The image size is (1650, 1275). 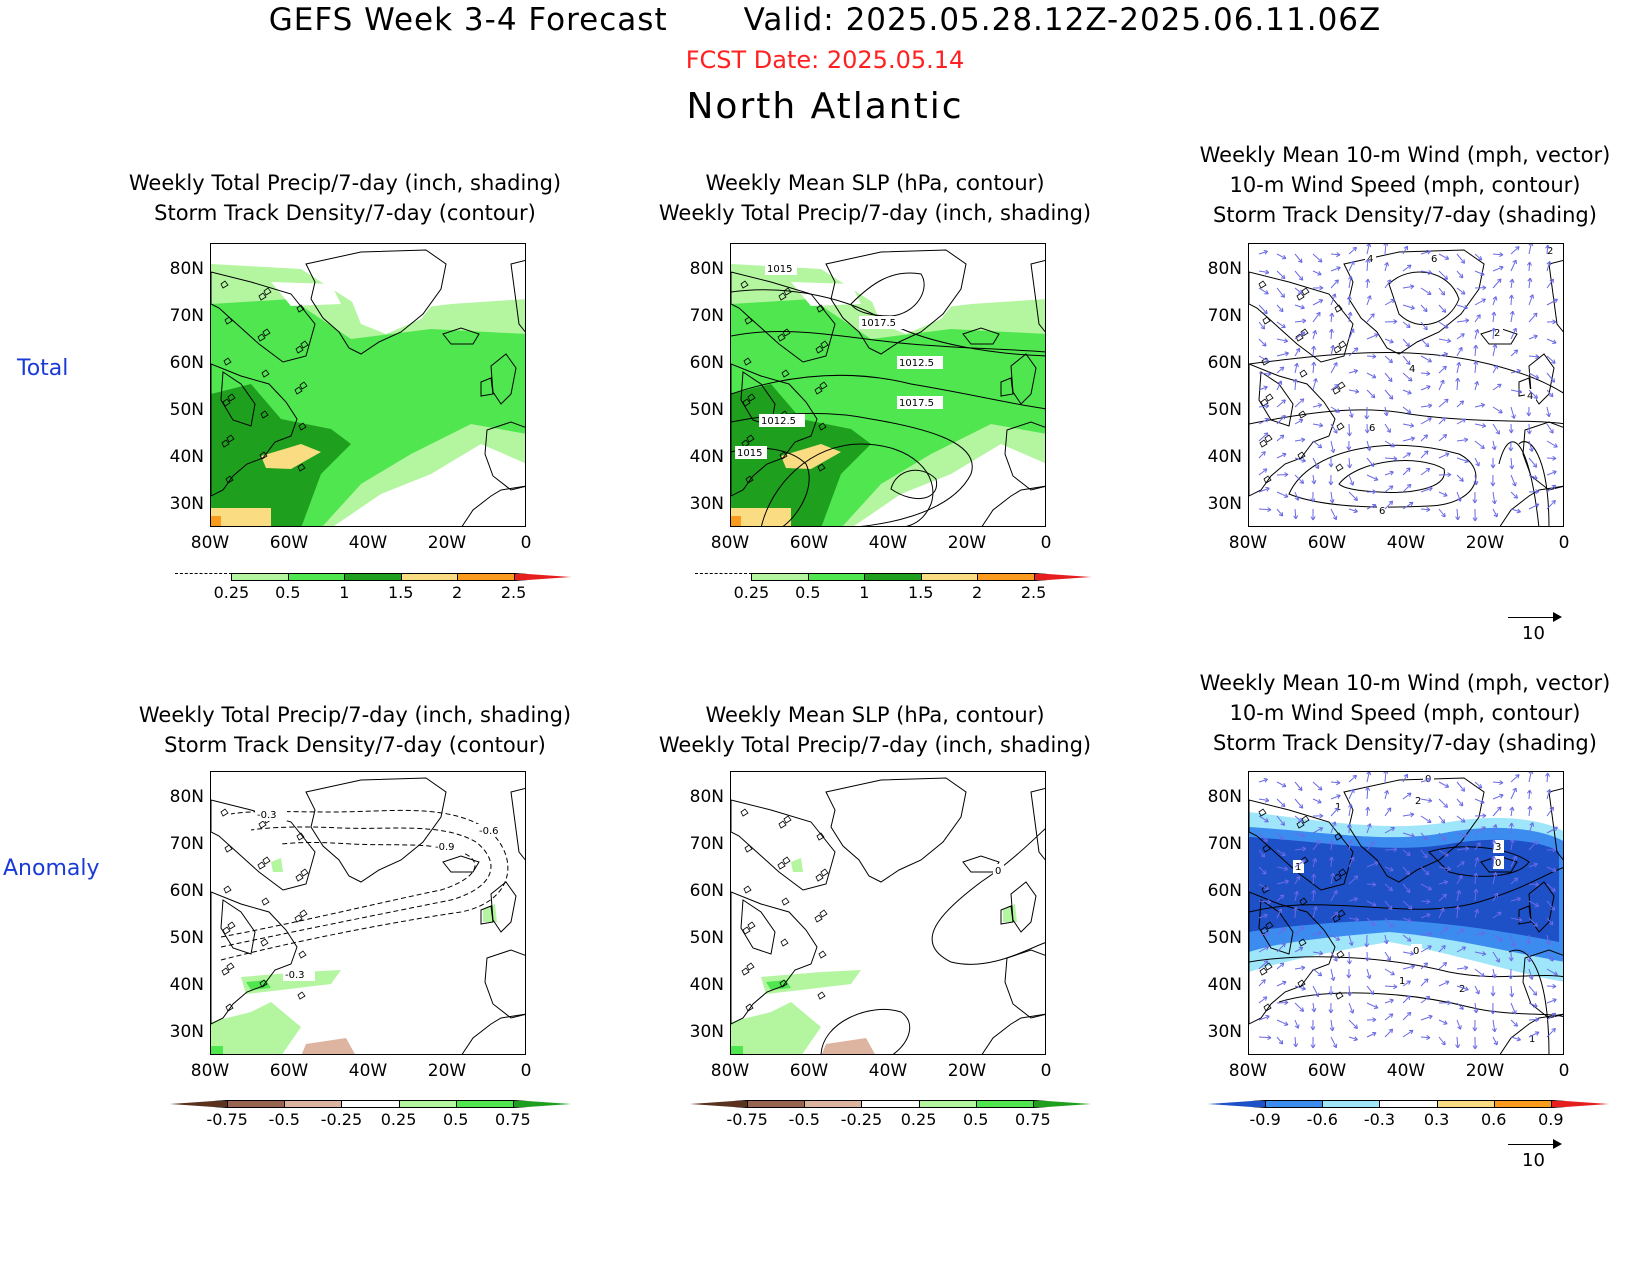 I want to click on colorbar-label: -0.25, so click(x=341, y=1119).